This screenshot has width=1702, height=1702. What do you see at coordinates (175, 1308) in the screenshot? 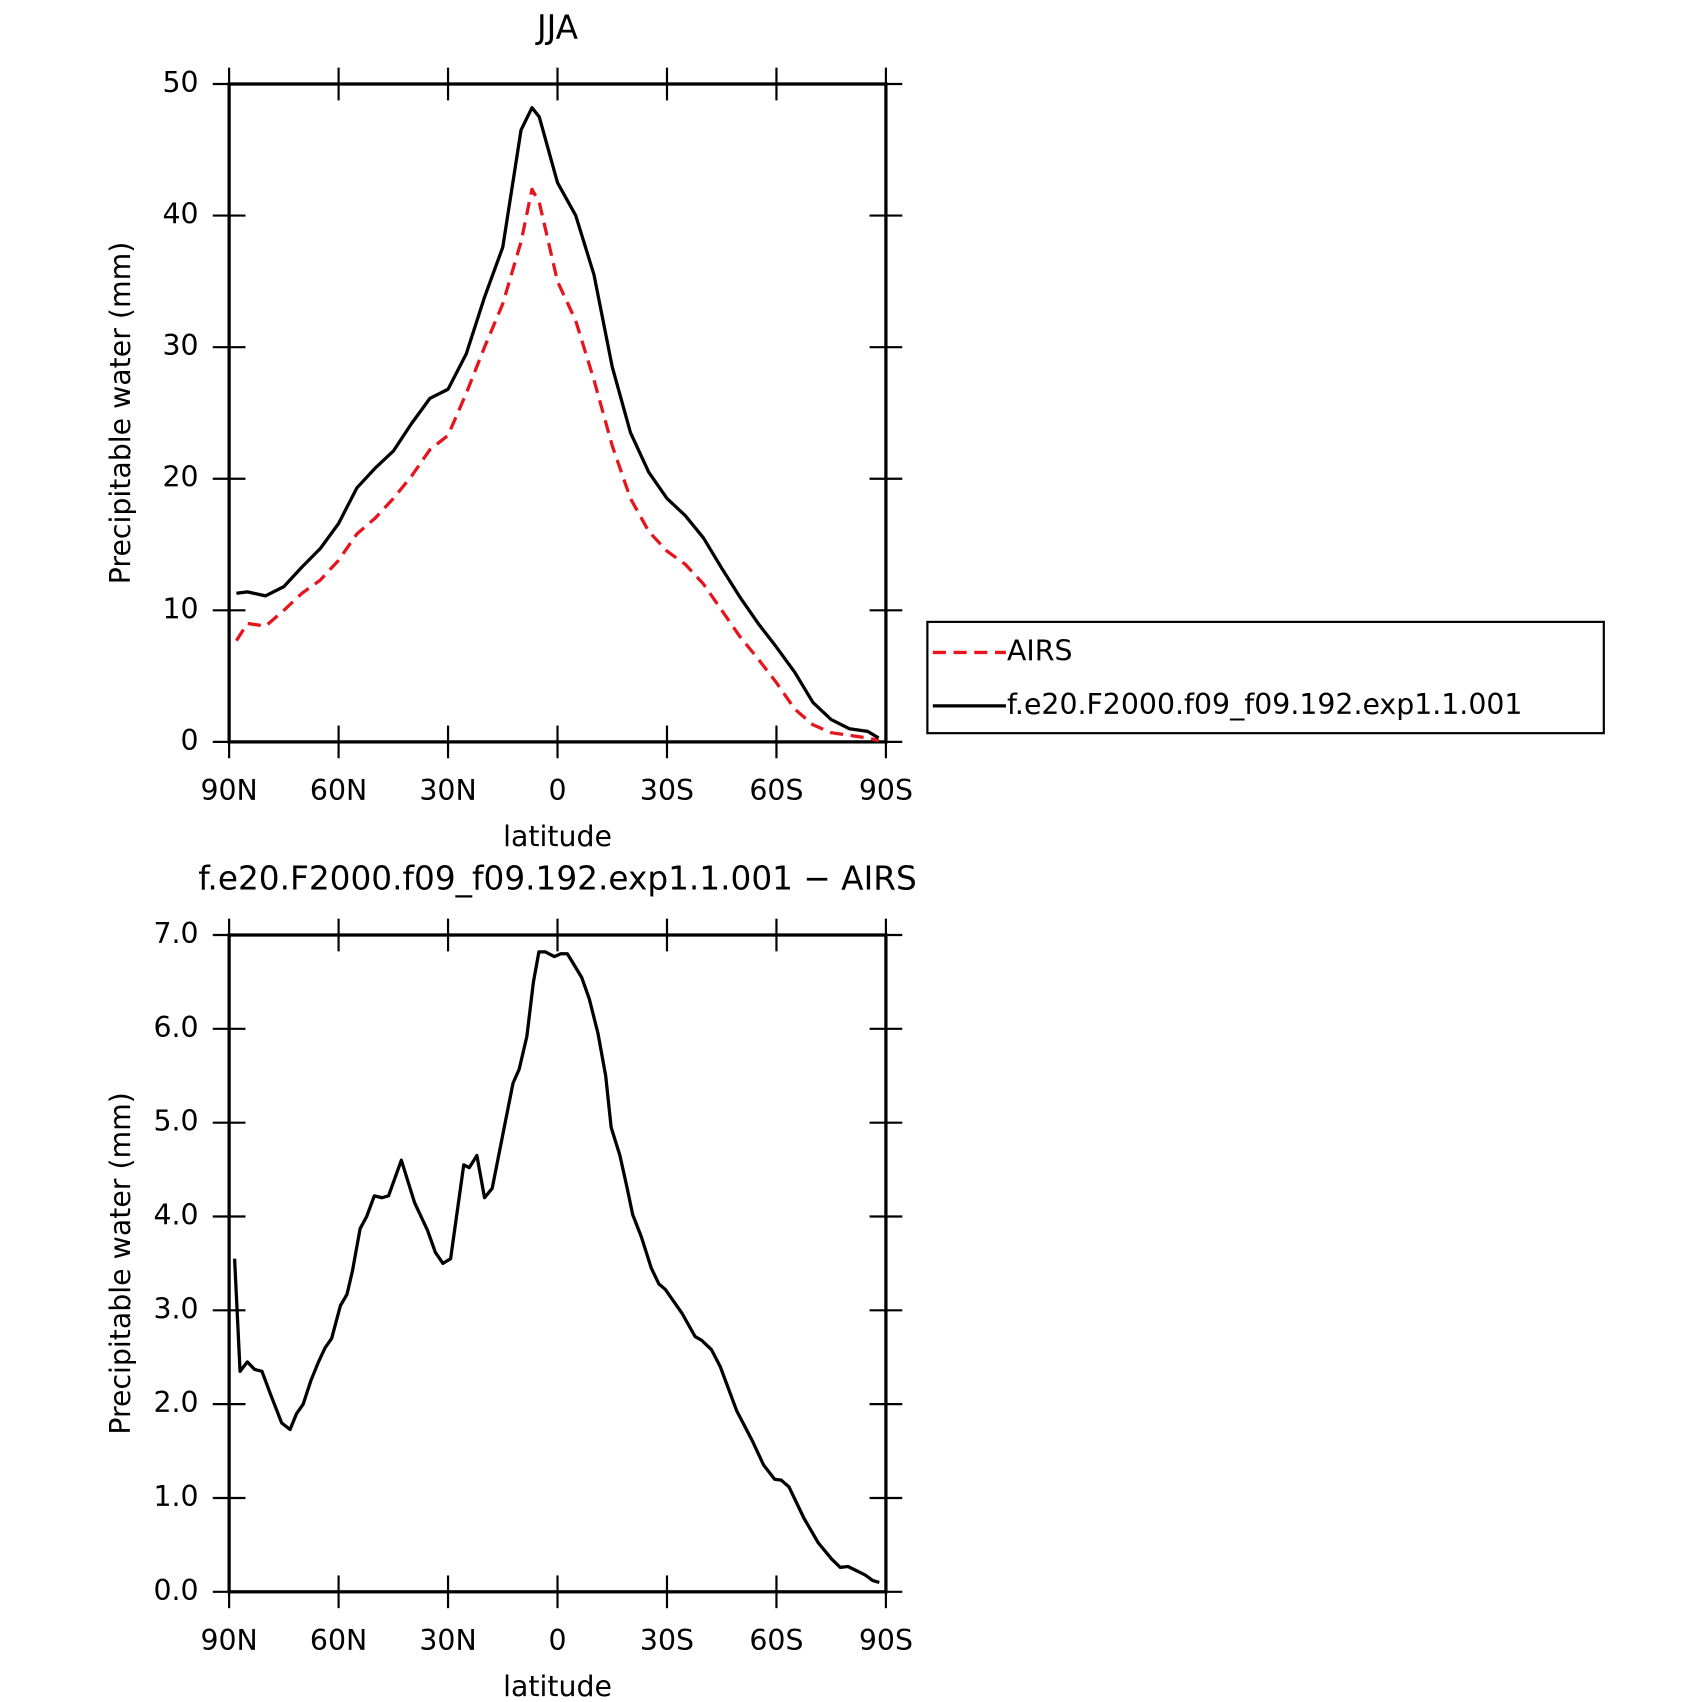
I see `y-tick-label: 3.0` at bounding box center [175, 1308].